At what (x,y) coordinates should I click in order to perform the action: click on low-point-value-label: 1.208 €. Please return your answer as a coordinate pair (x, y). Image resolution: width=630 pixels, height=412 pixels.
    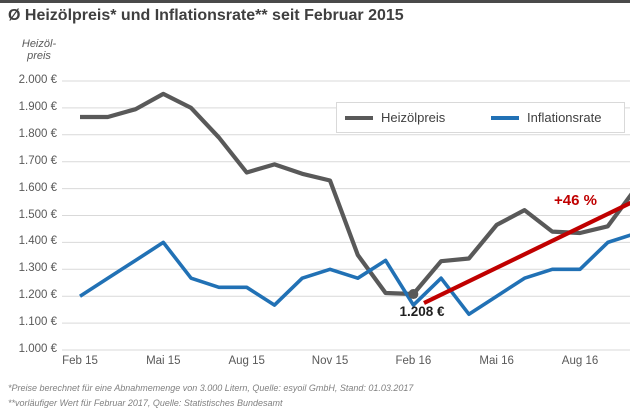
    Looking at the image, I should click on (422, 311).